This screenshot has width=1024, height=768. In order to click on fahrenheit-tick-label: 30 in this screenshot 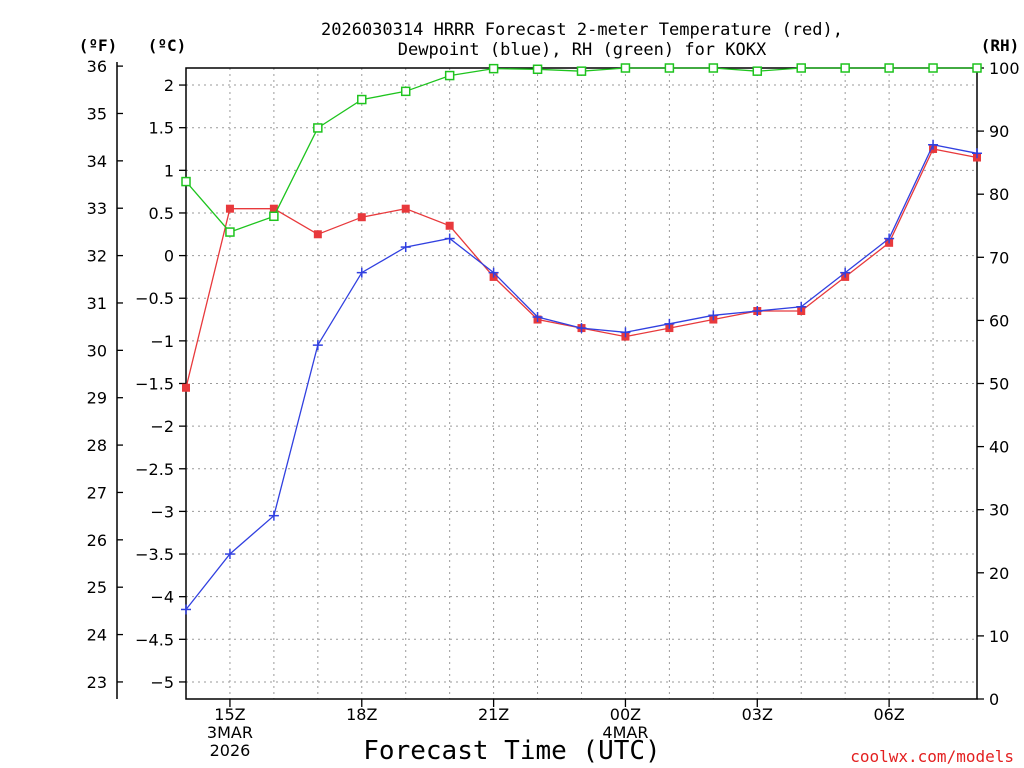, I will do `click(97, 350)`.